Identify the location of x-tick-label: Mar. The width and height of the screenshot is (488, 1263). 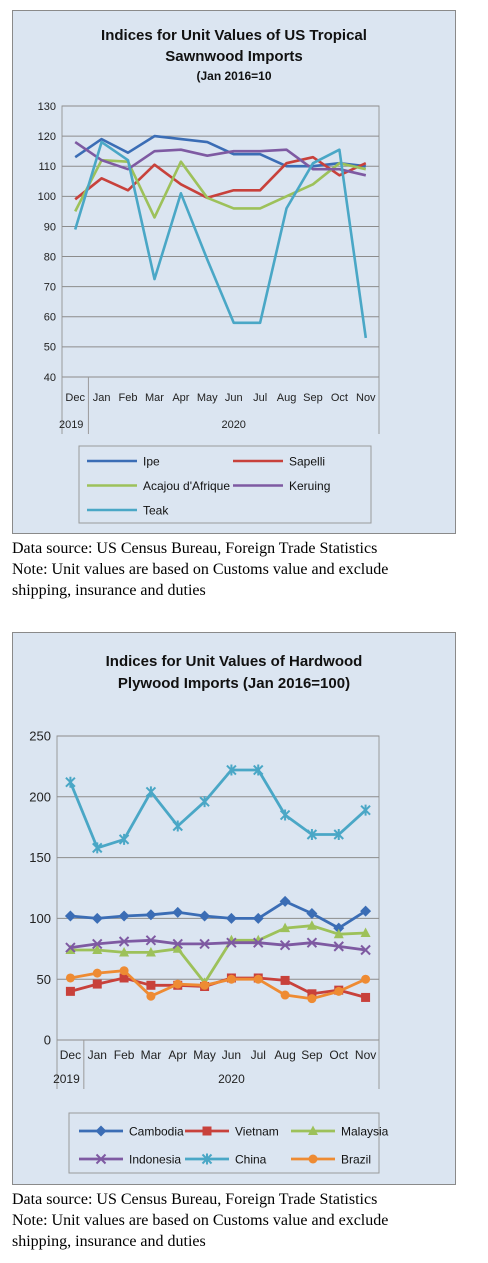
(154, 398).